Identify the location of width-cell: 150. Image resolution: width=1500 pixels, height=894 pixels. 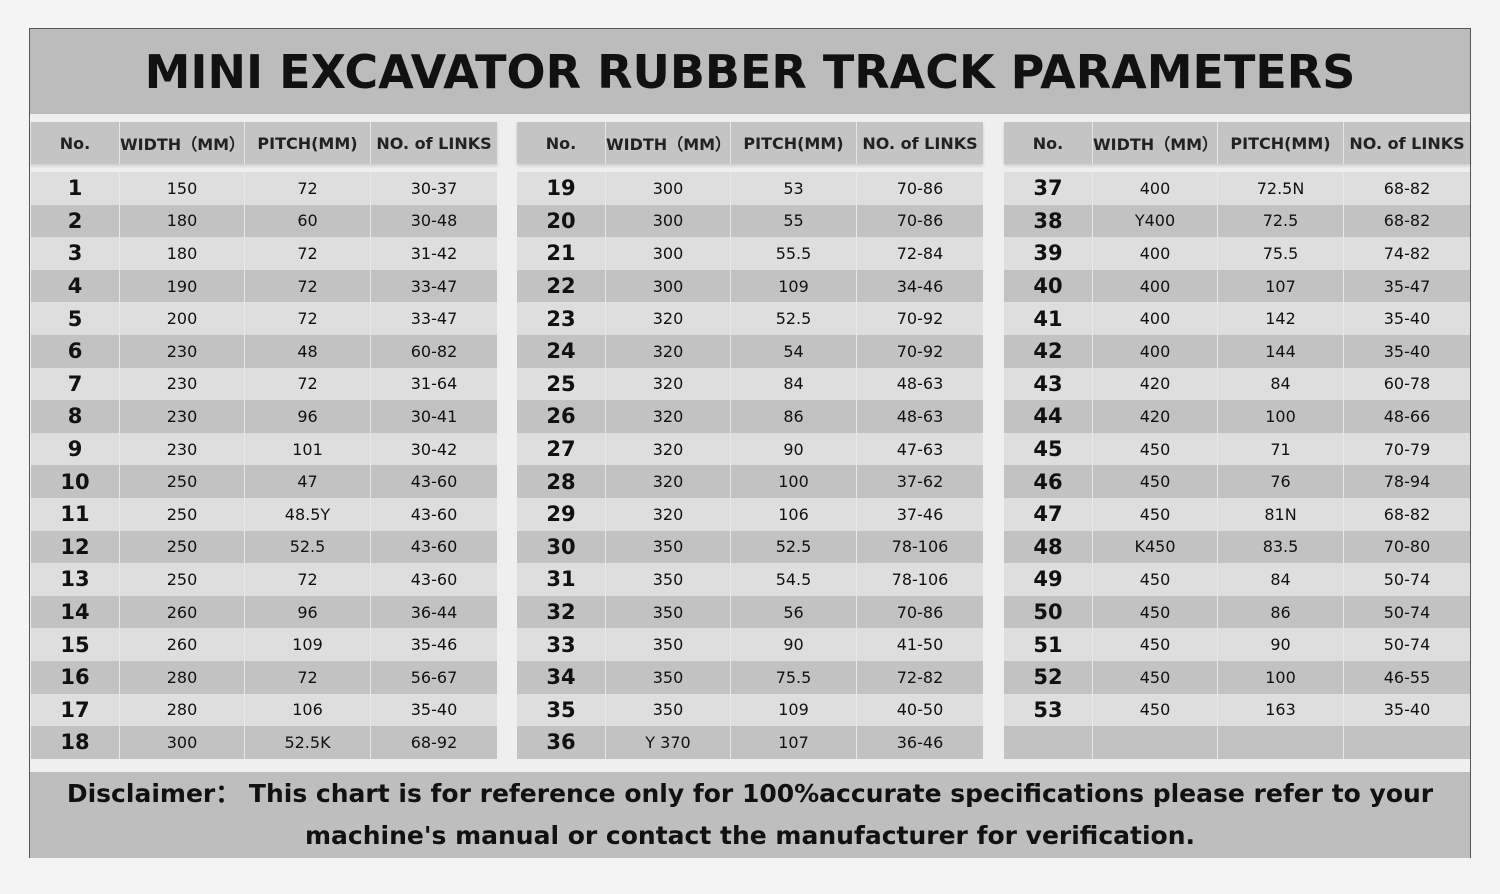
(182, 188).